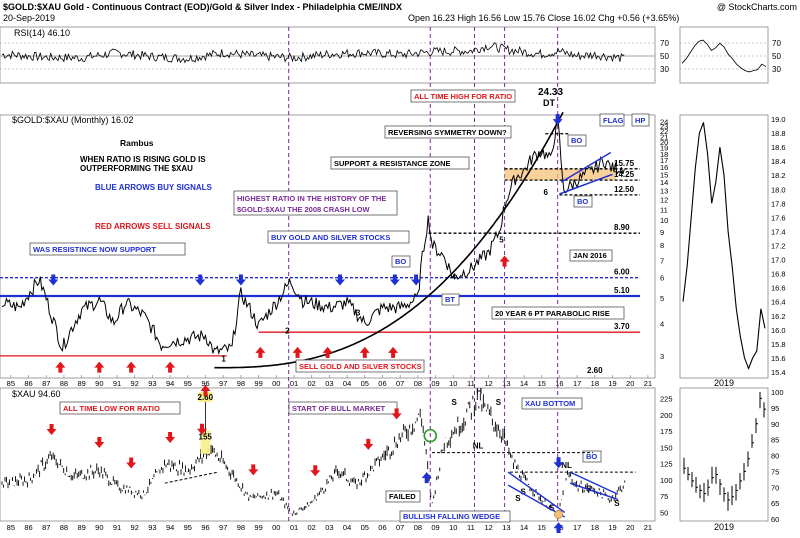  Describe the element at coordinates (312, 383) in the screenshot. I see `ratio-x-tick: 02` at that location.